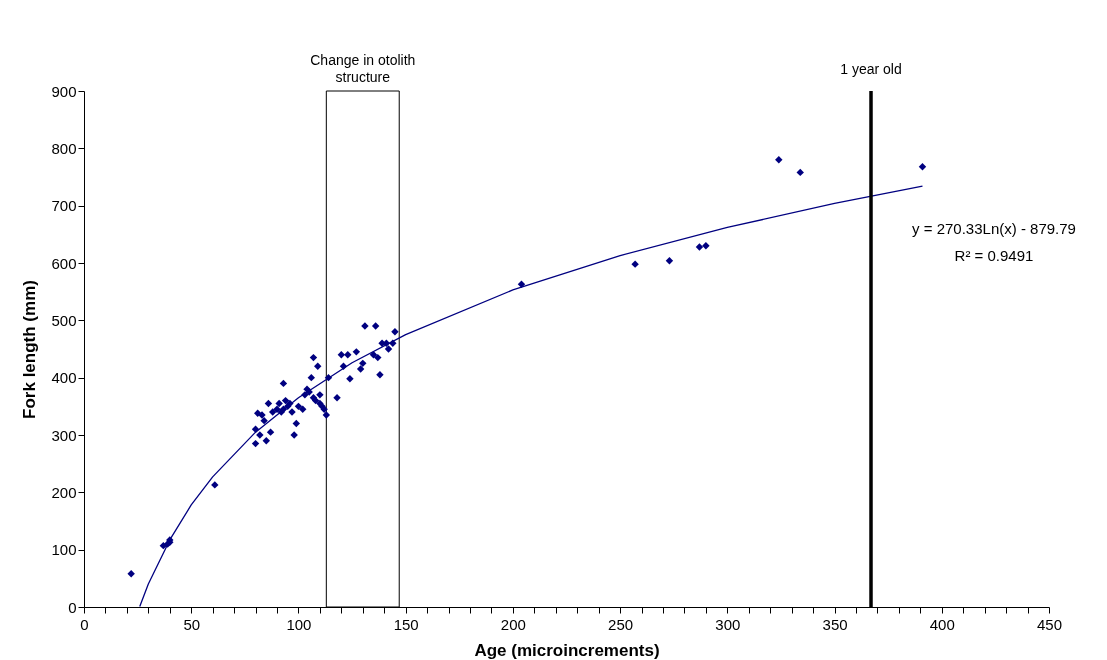 This screenshot has width=1107, height=660. What do you see at coordinates (64, 320) in the screenshot?
I see `y-tick-label: 500` at bounding box center [64, 320].